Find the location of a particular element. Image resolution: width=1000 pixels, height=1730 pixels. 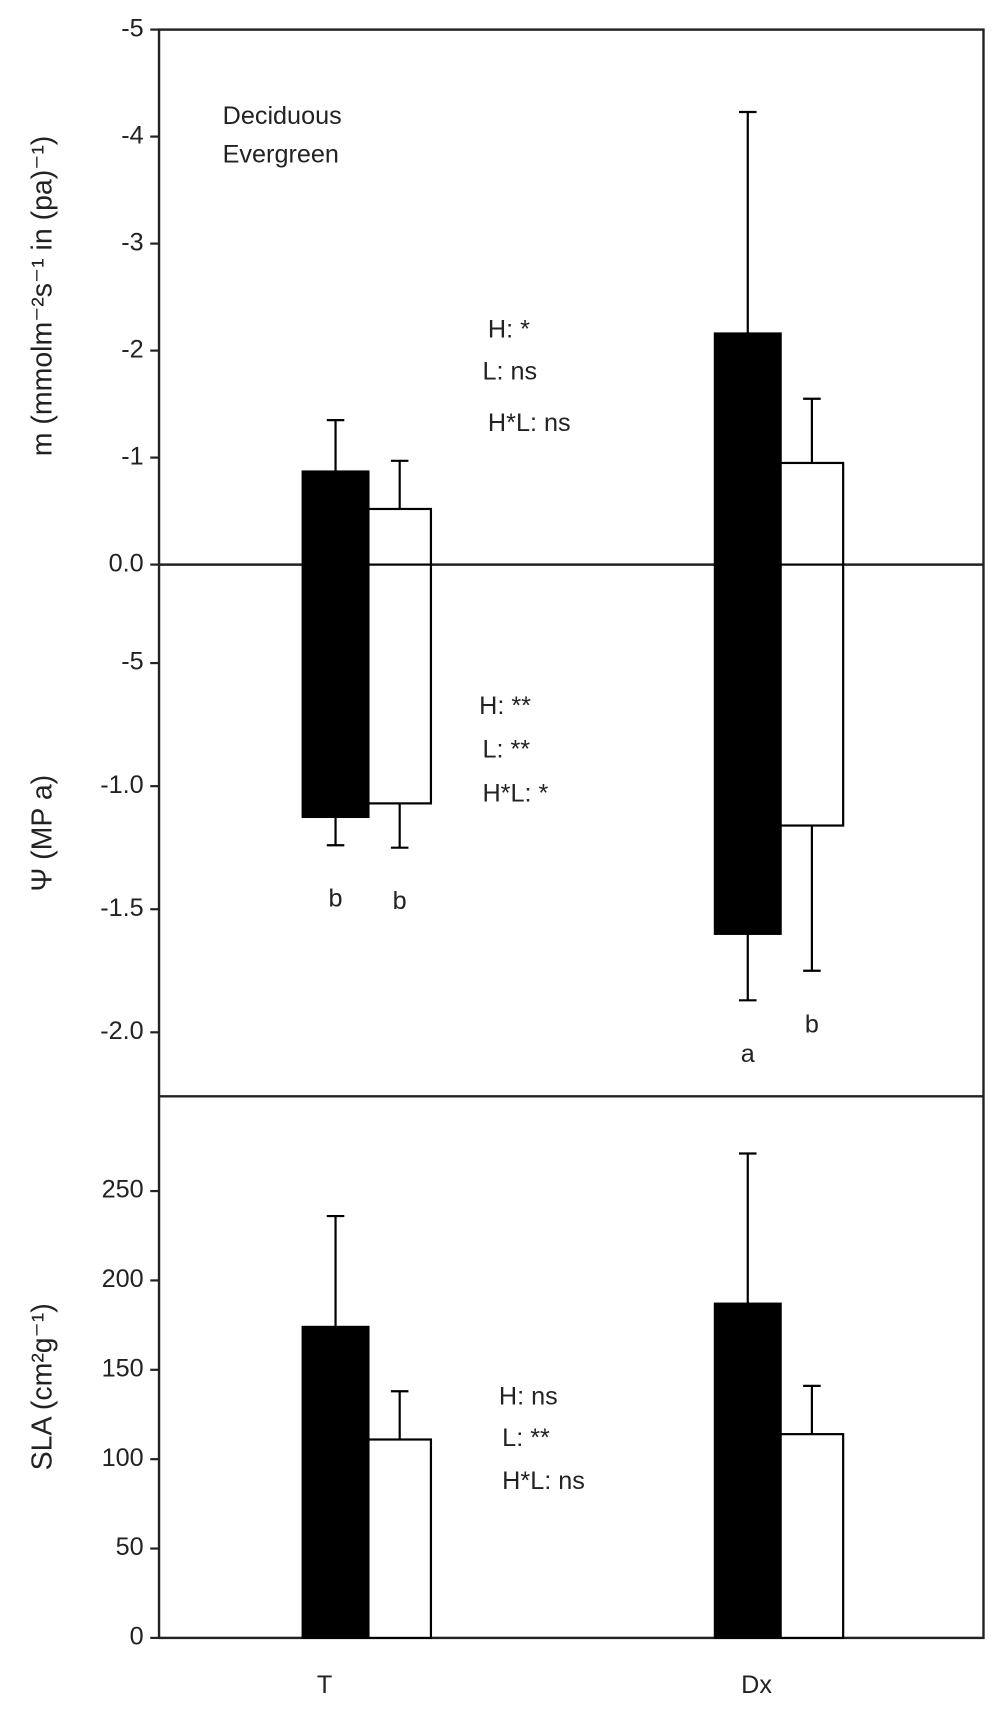

y-tick-label: 250 is located at coordinates (123, 1190).